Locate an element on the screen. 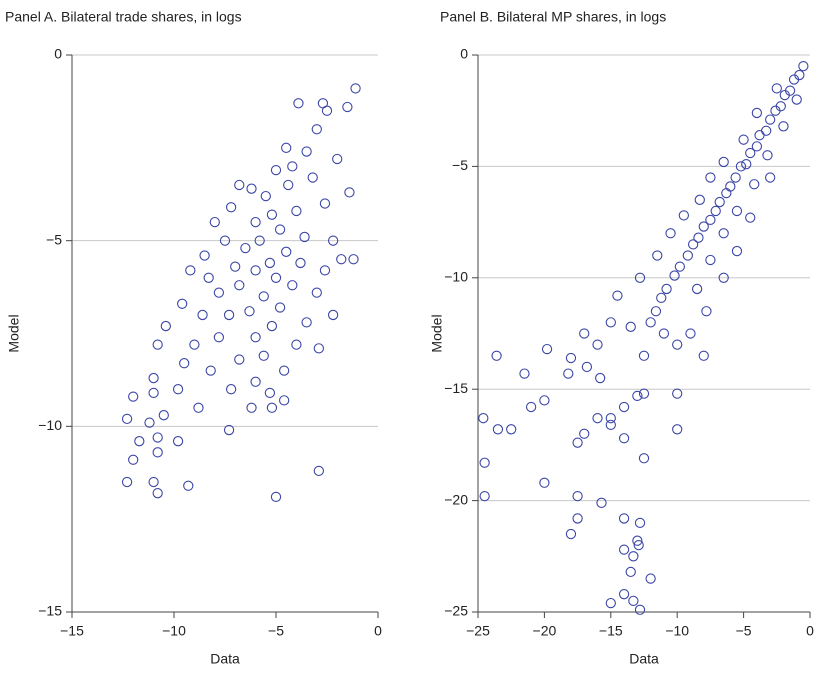 This screenshot has height=675, width=815. y-tick-label: −5 is located at coordinates (460, 165).